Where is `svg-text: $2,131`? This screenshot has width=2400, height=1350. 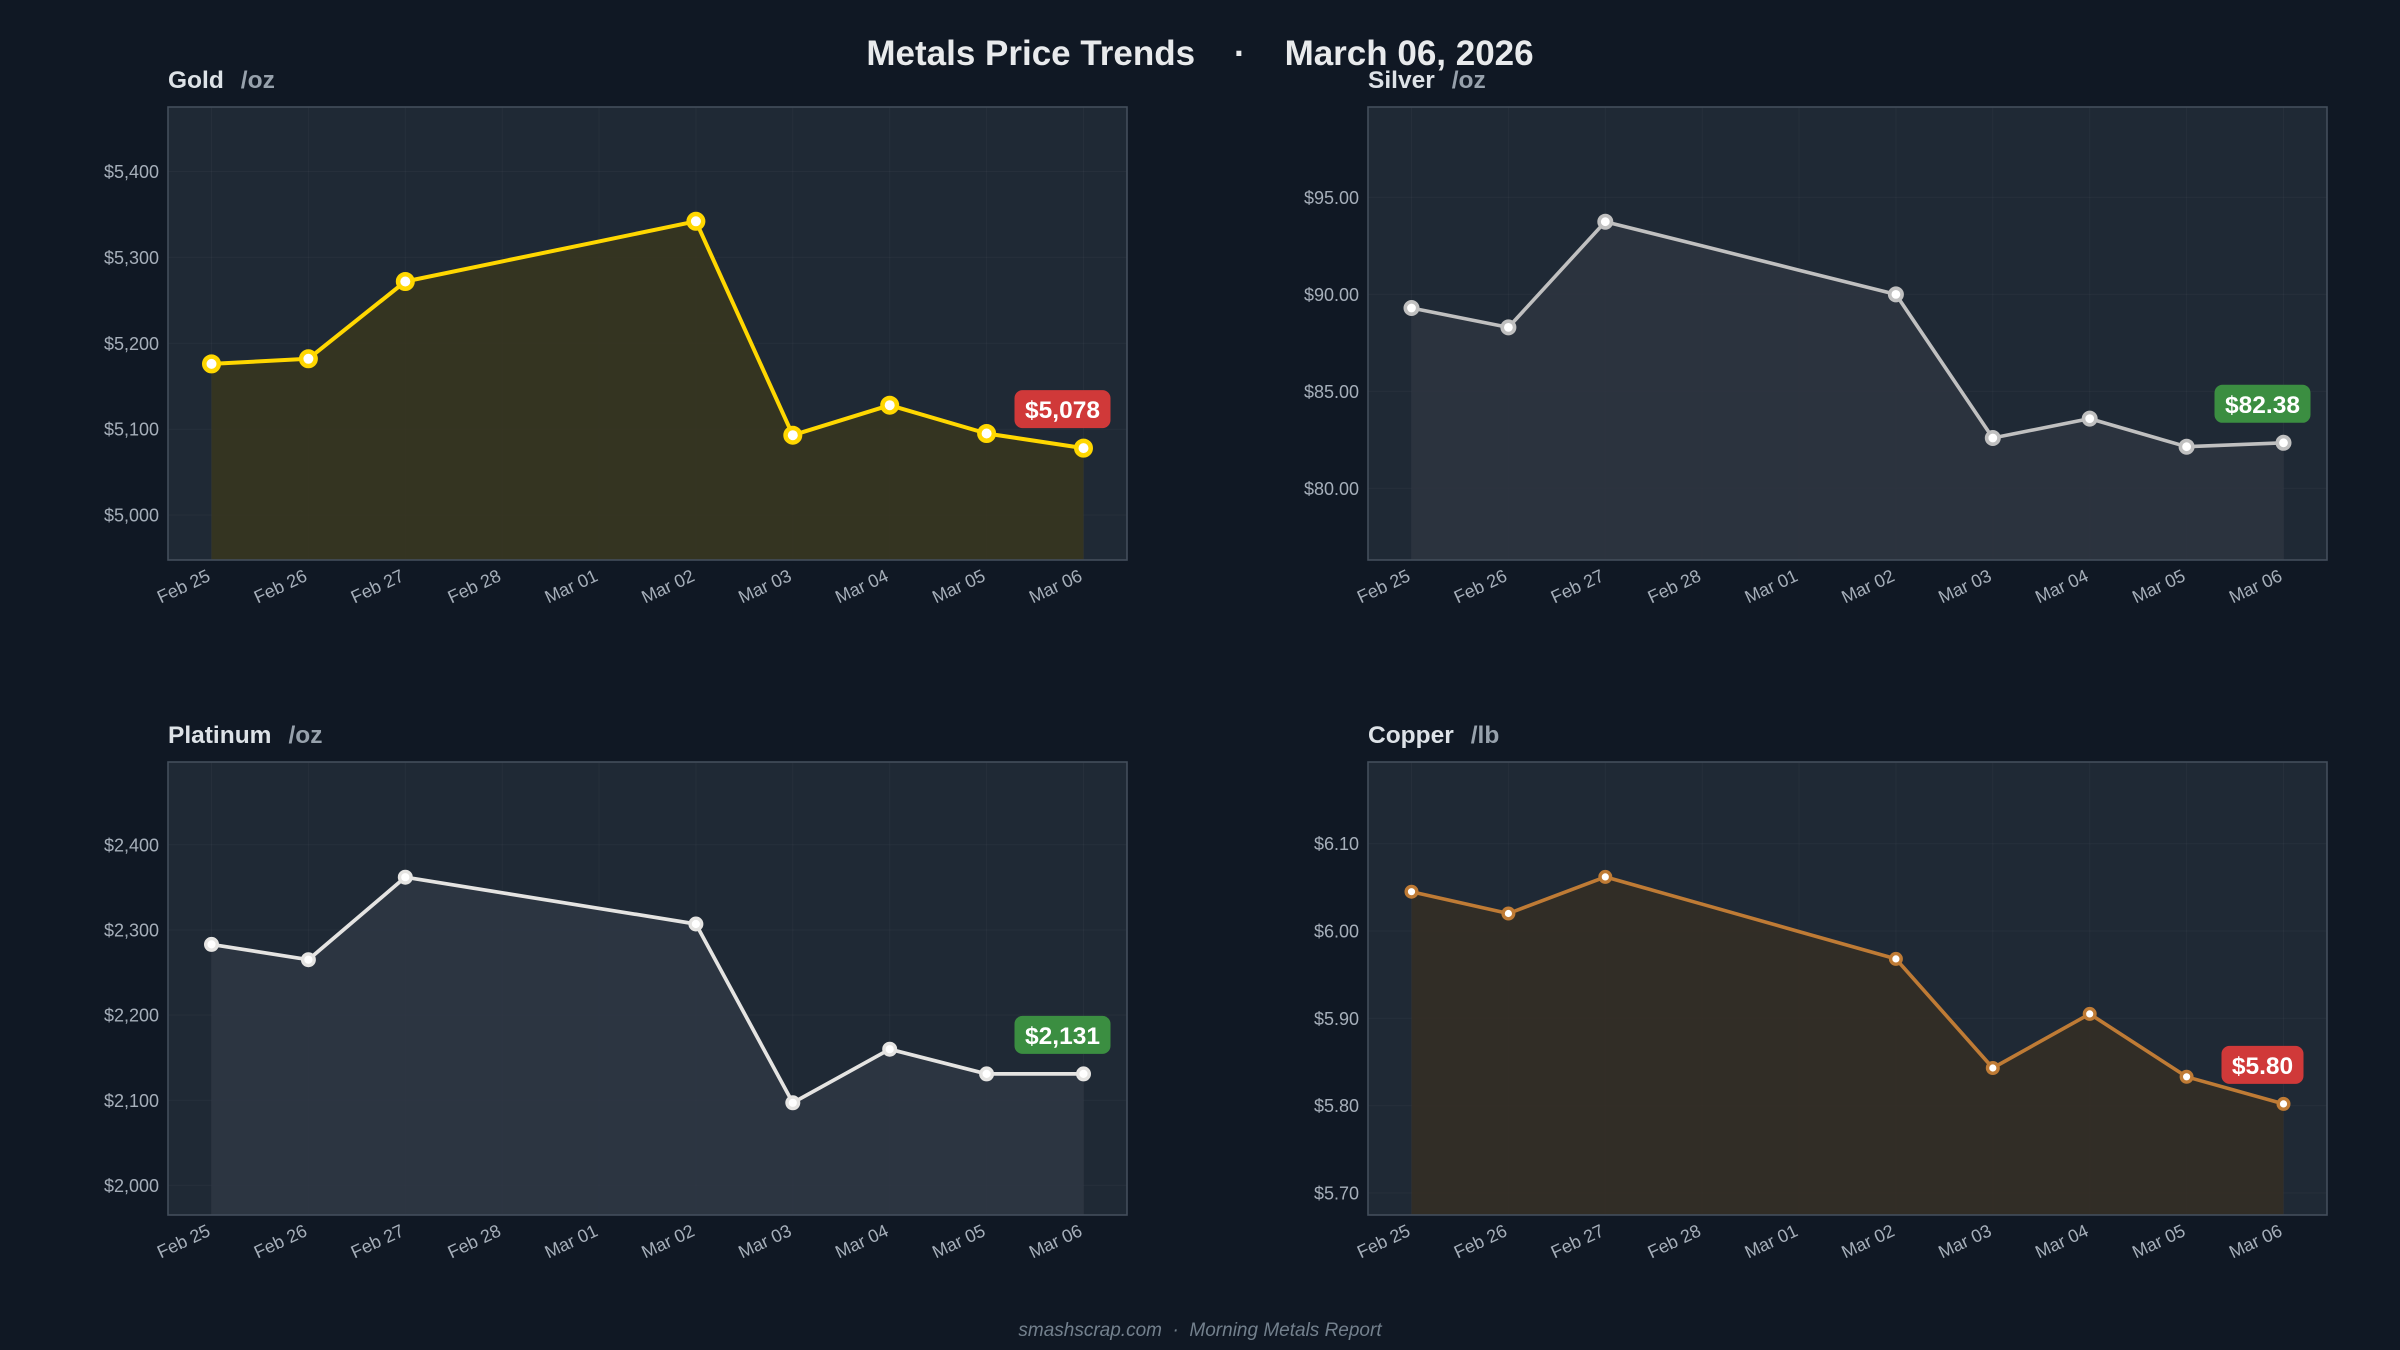 svg-text: $2,131 is located at coordinates (1062, 1036).